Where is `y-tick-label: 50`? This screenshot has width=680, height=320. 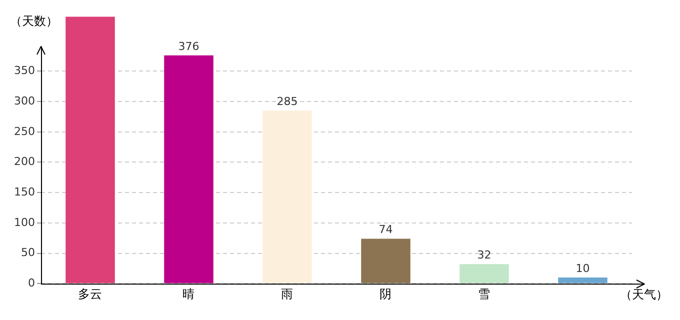 y-tick-label: 50 is located at coordinates (27, 253).